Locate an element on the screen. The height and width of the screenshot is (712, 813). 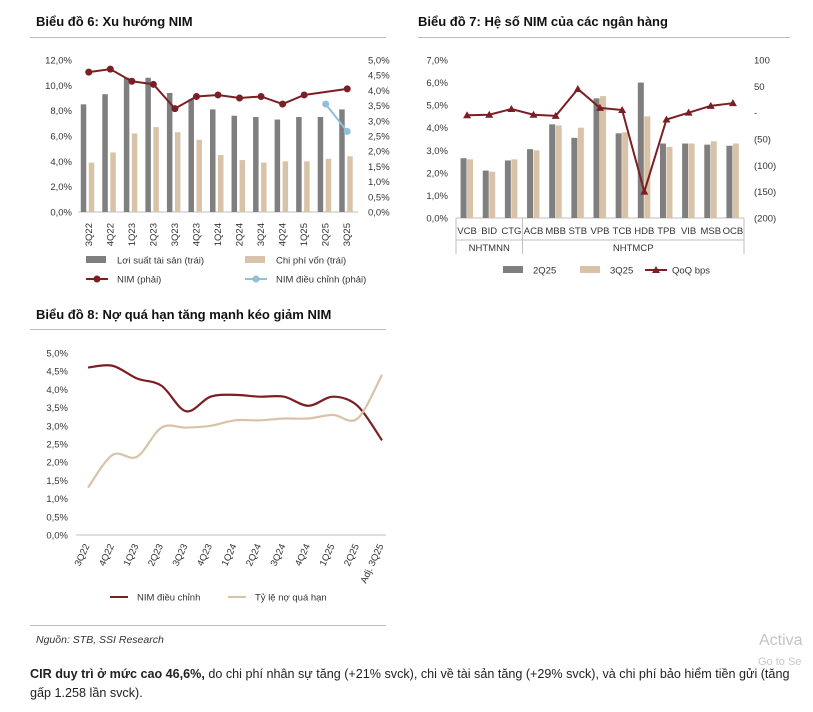
x-tick-label: HDB is located at coordinates (644, 231).